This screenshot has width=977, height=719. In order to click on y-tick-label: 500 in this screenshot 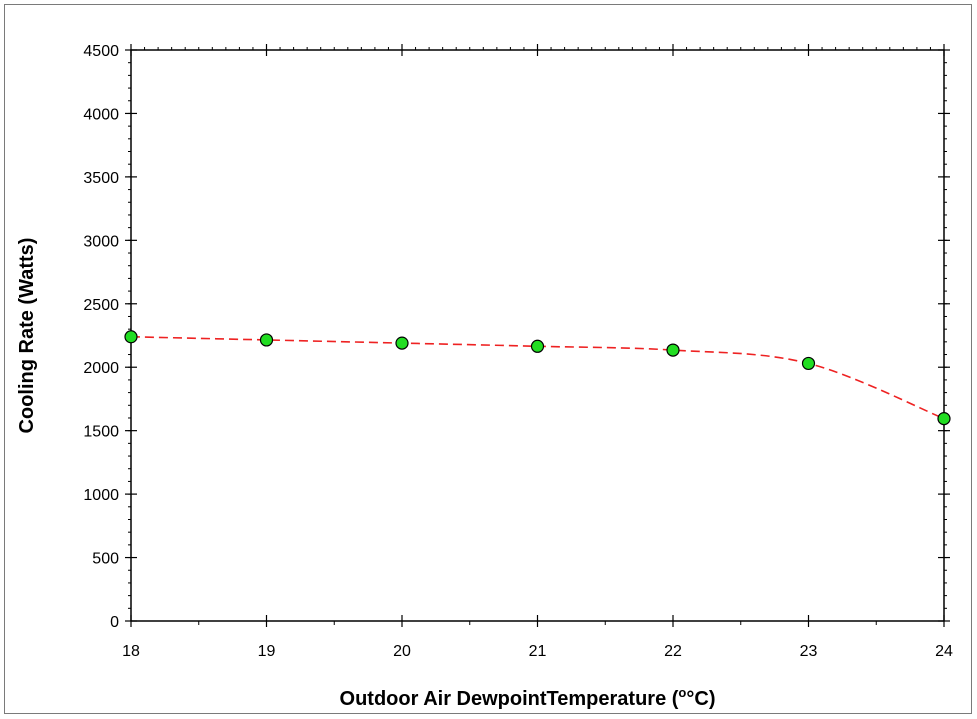, I will do `click(105, 559)`.